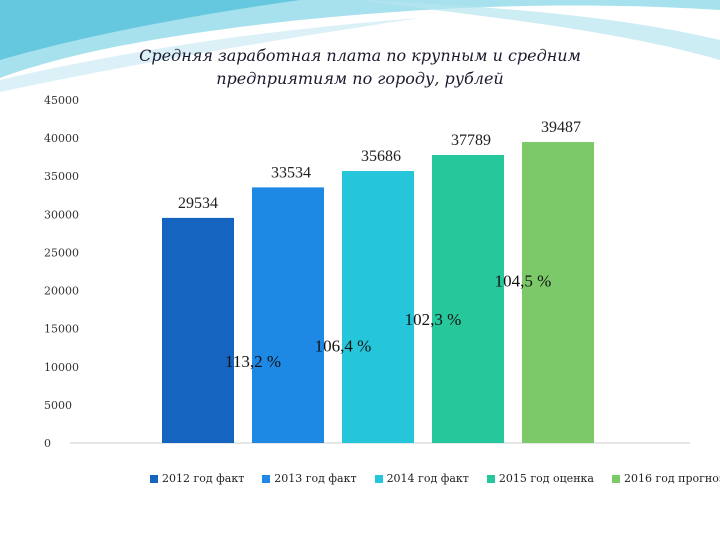  What do you see at coordinates (47, 443) in the screenshot?
I see `y-tick-label: 0` at bounding box center [47, 443].